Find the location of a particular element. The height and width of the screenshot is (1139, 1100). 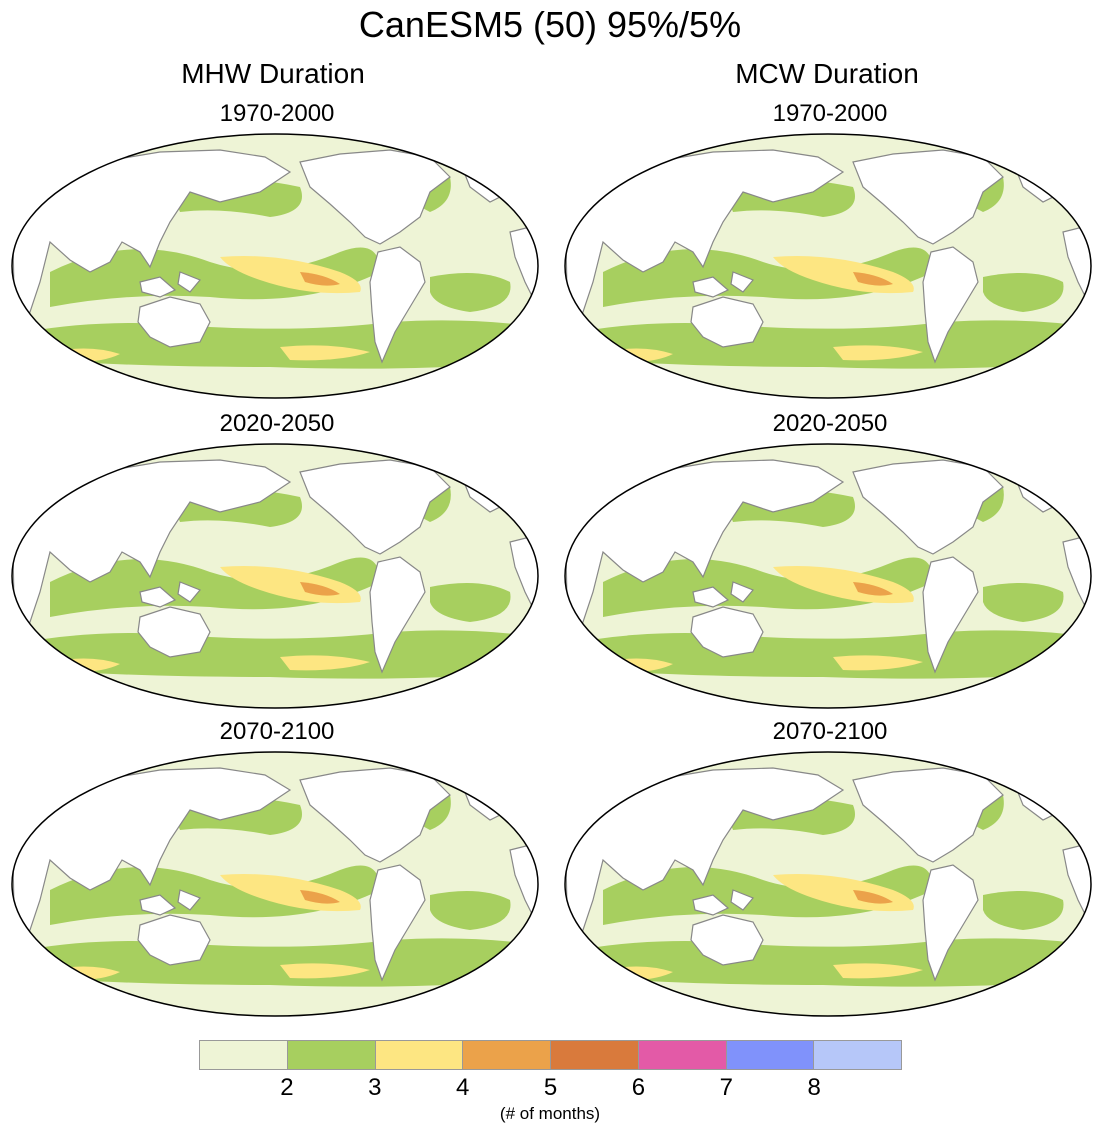

colorbar-tick-label: 5 is located at coordinates (550, 1087).